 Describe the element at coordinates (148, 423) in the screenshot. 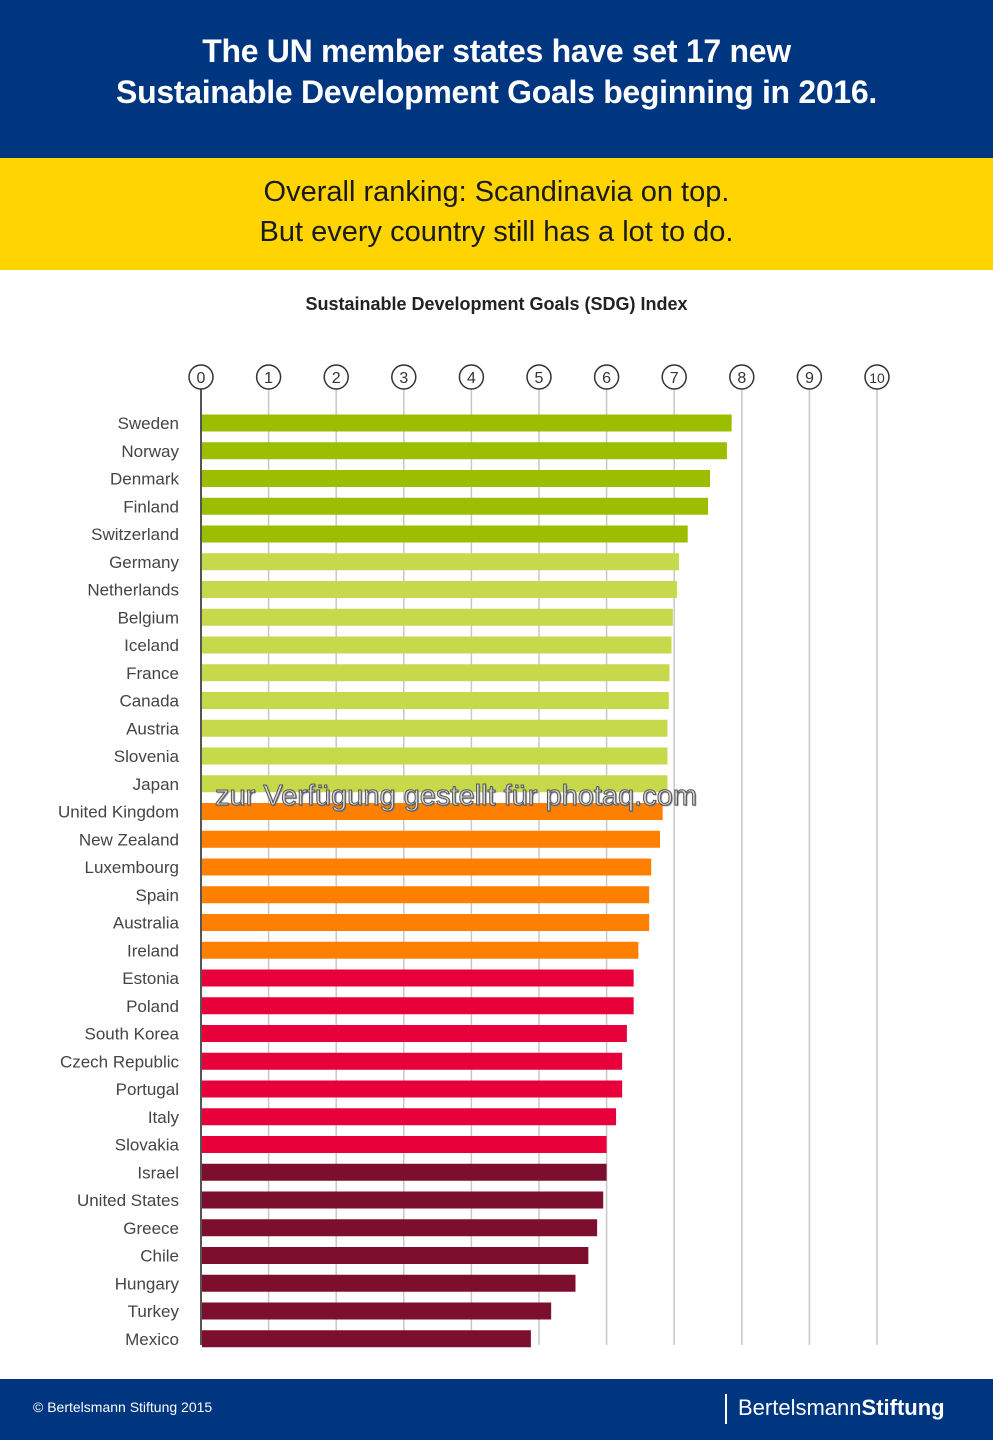

I see `country-label: Sweden` at that location.